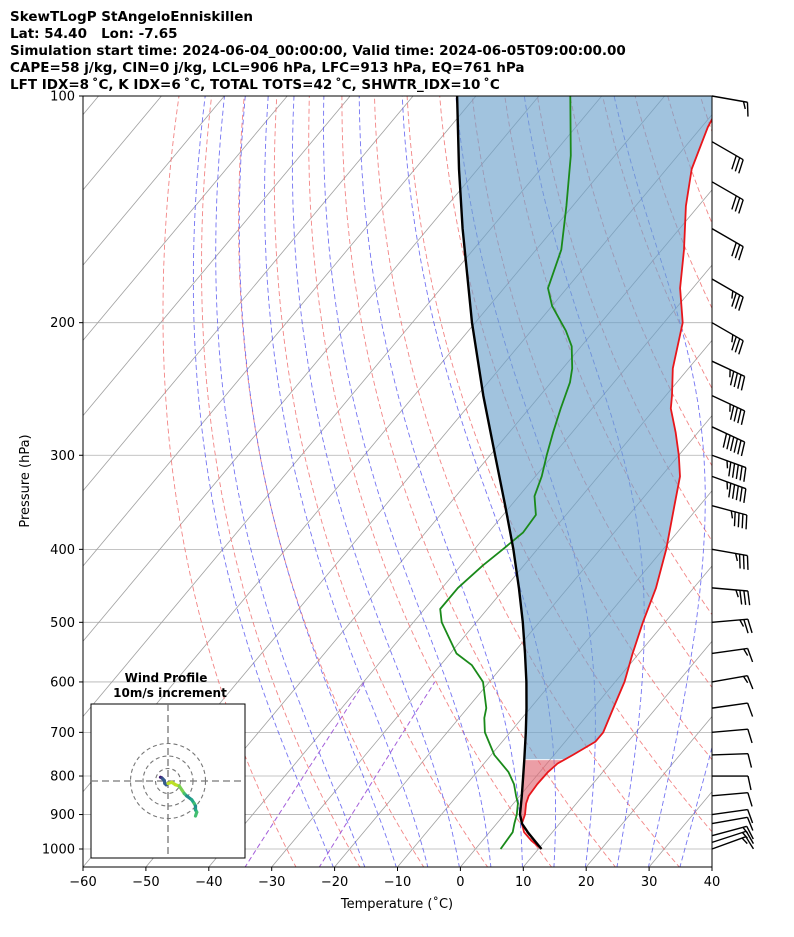  Describe the element at coordinates (131, 17) in the screenshot. I see `chart-title-station: SkewTLogP StAngeloEnniskillen` at that location.